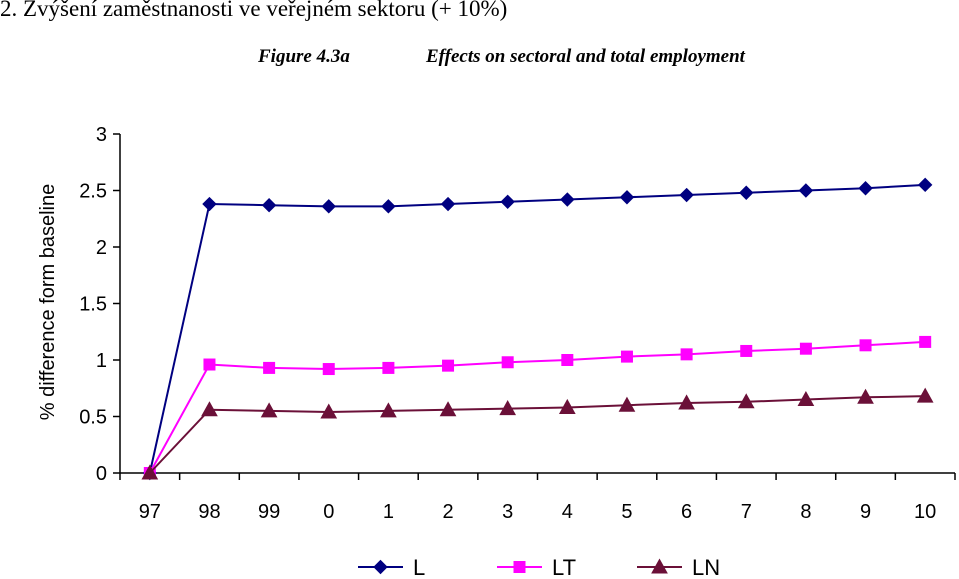 Image resolution: width=959 pixels, height=579 pixels. What do you see at coordinates (101, 361) in the screenshot?
I see `y-tick-label: 1` at bounding box center [101, 361].